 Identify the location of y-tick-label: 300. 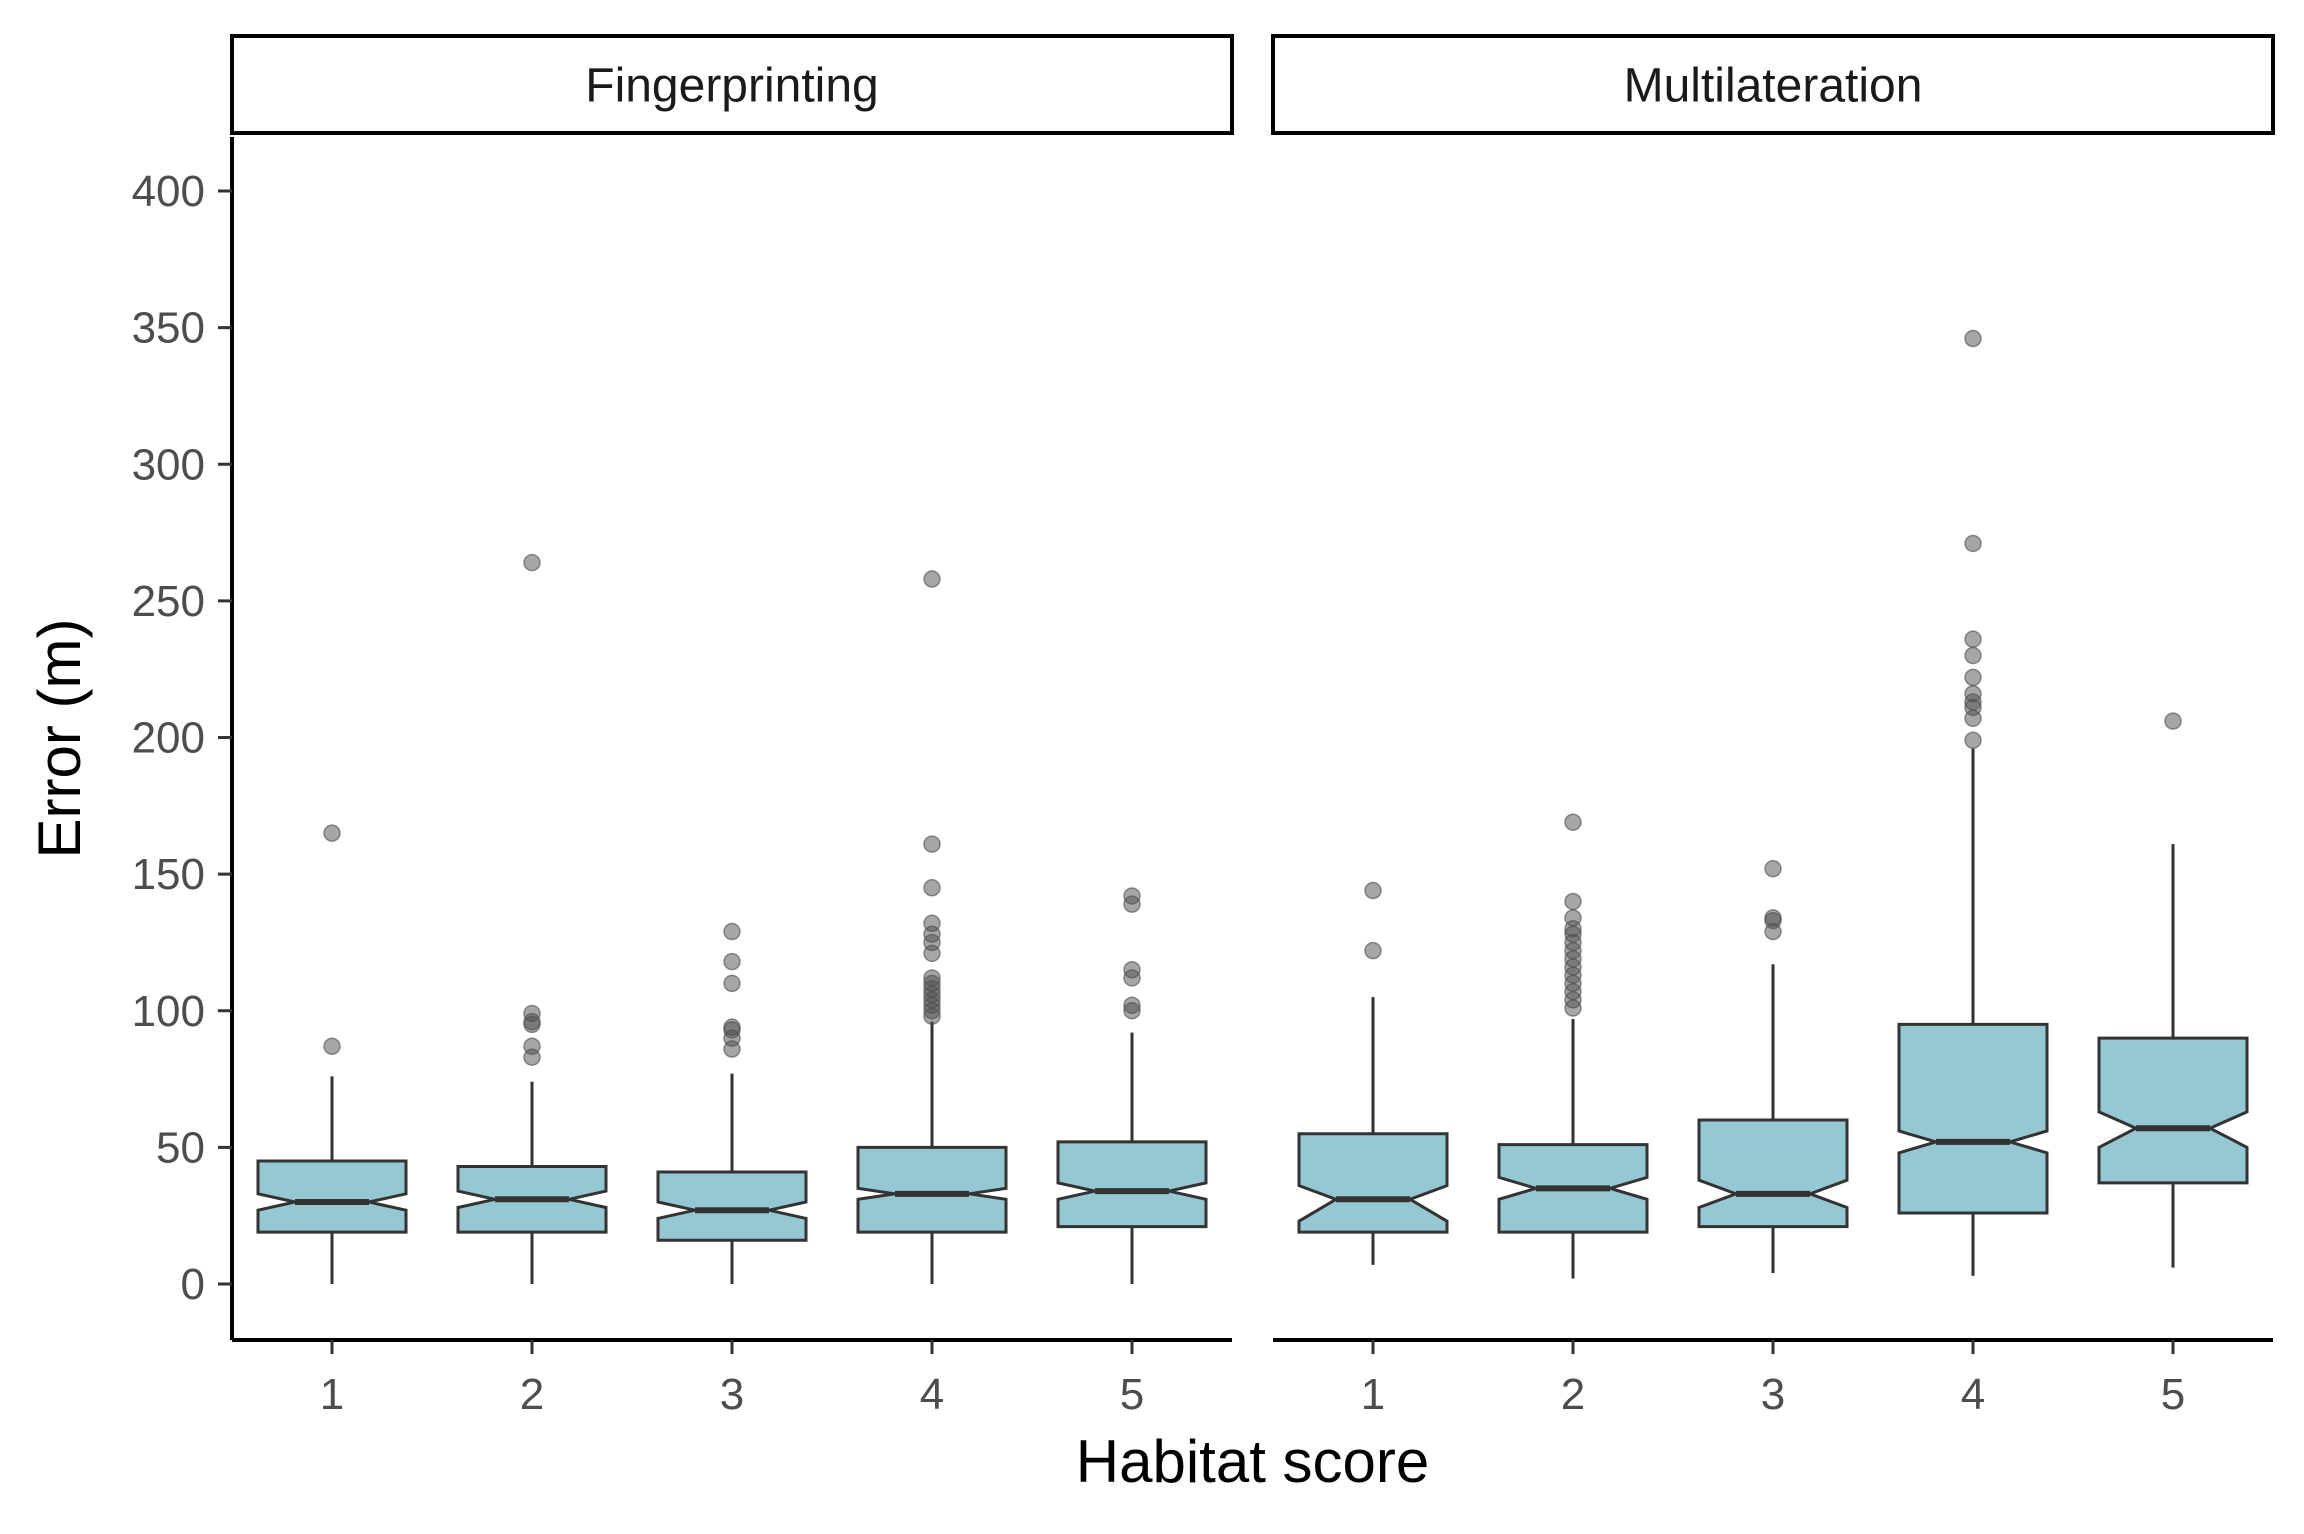
(168, 464).